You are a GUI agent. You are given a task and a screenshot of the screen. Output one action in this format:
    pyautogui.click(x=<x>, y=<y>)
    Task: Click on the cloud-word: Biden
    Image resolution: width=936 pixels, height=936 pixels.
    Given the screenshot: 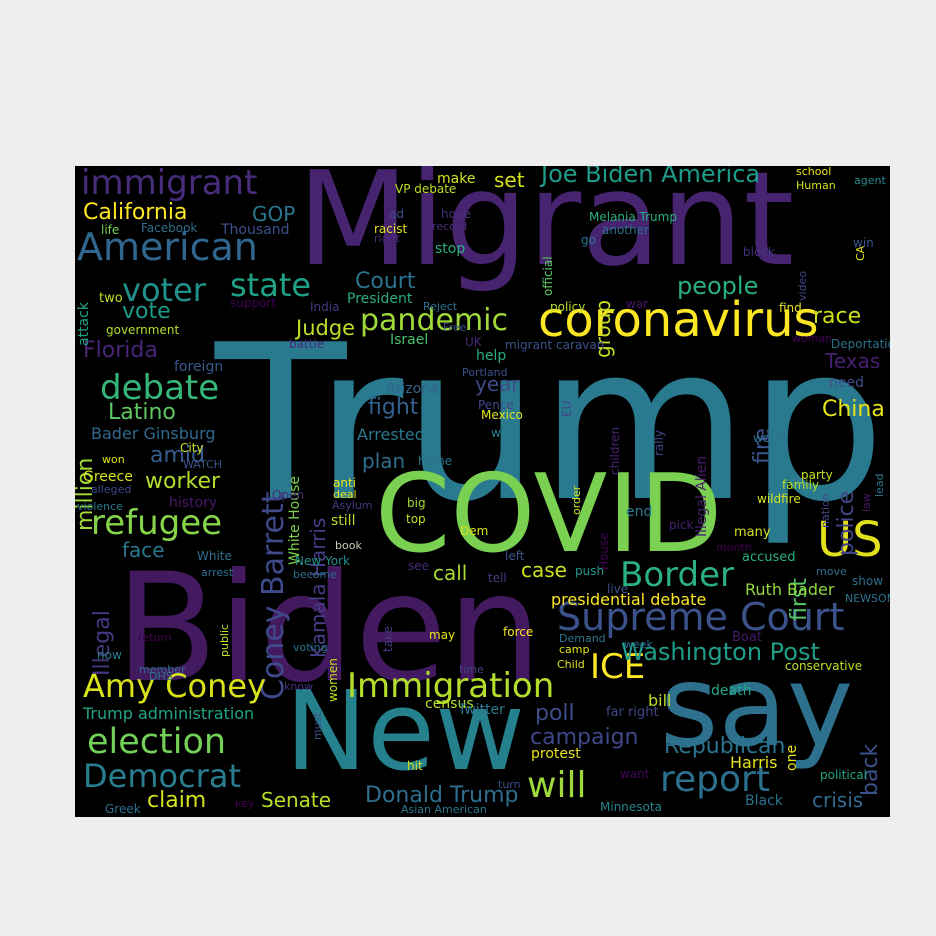 What is the action you would take?
    pyautogui.click(x=329, y=629)
    